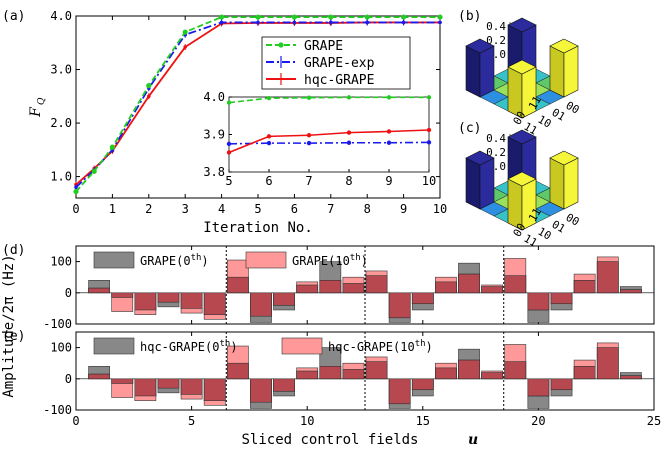 This screenshot has width=664, height=449. I want to click on panel-e-xlabel-var: u, so click(473, 440).